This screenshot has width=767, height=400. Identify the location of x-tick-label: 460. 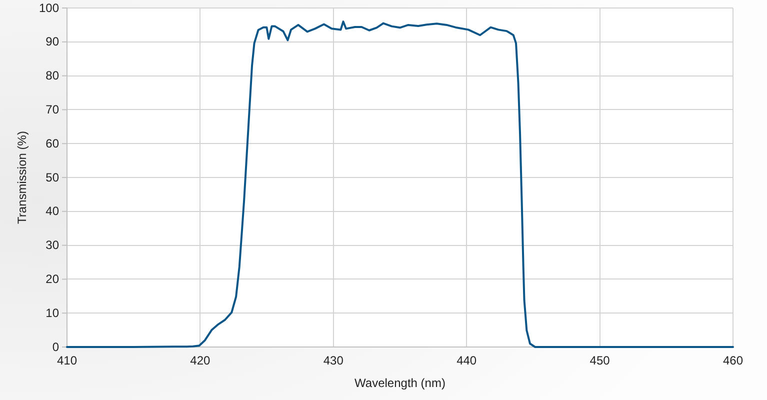
(733, 361).